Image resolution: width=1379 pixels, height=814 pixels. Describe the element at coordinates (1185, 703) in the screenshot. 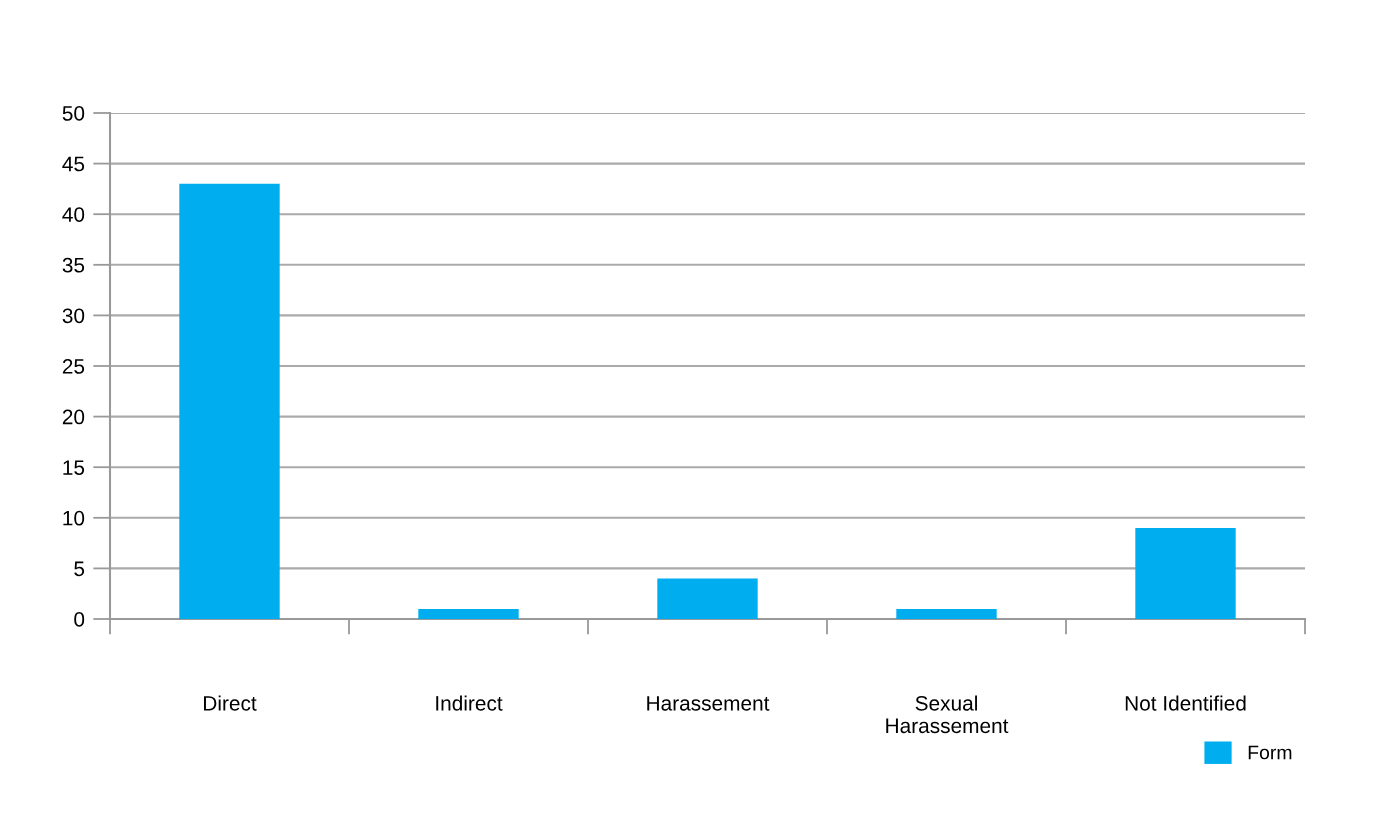

I see `x-tick-label: Not Identified` at that location.